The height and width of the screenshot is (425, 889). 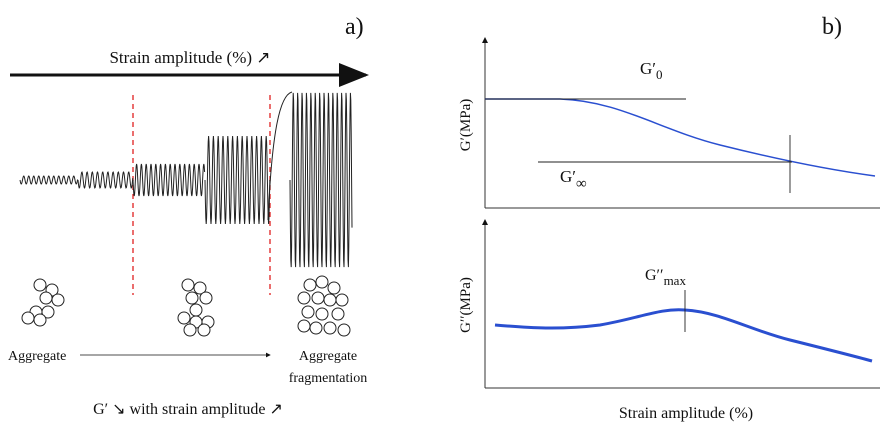 What do you see at coordinates (654, 275) in the screenshot?
I see `gmax-main: G′′` at bounding box center [654, 275].